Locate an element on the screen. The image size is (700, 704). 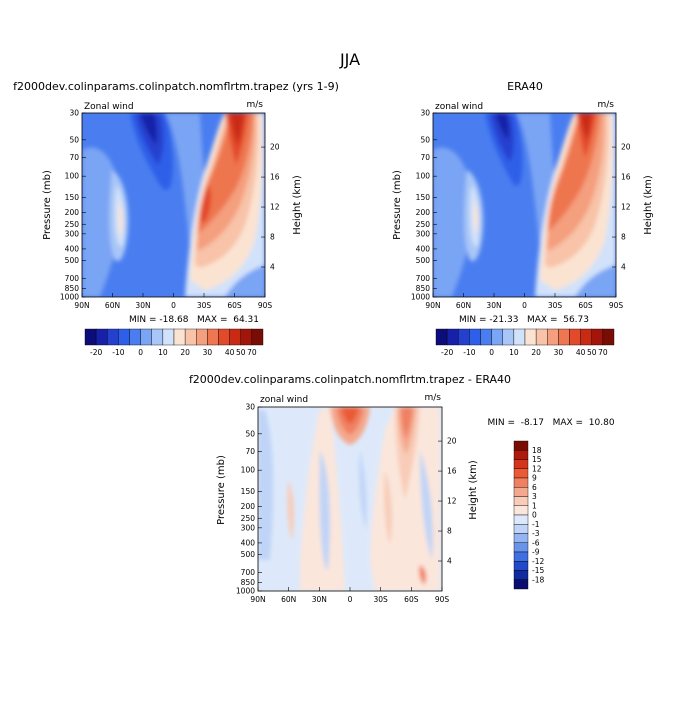
colorbar-label: 20 is located at coordinates (536, 352).